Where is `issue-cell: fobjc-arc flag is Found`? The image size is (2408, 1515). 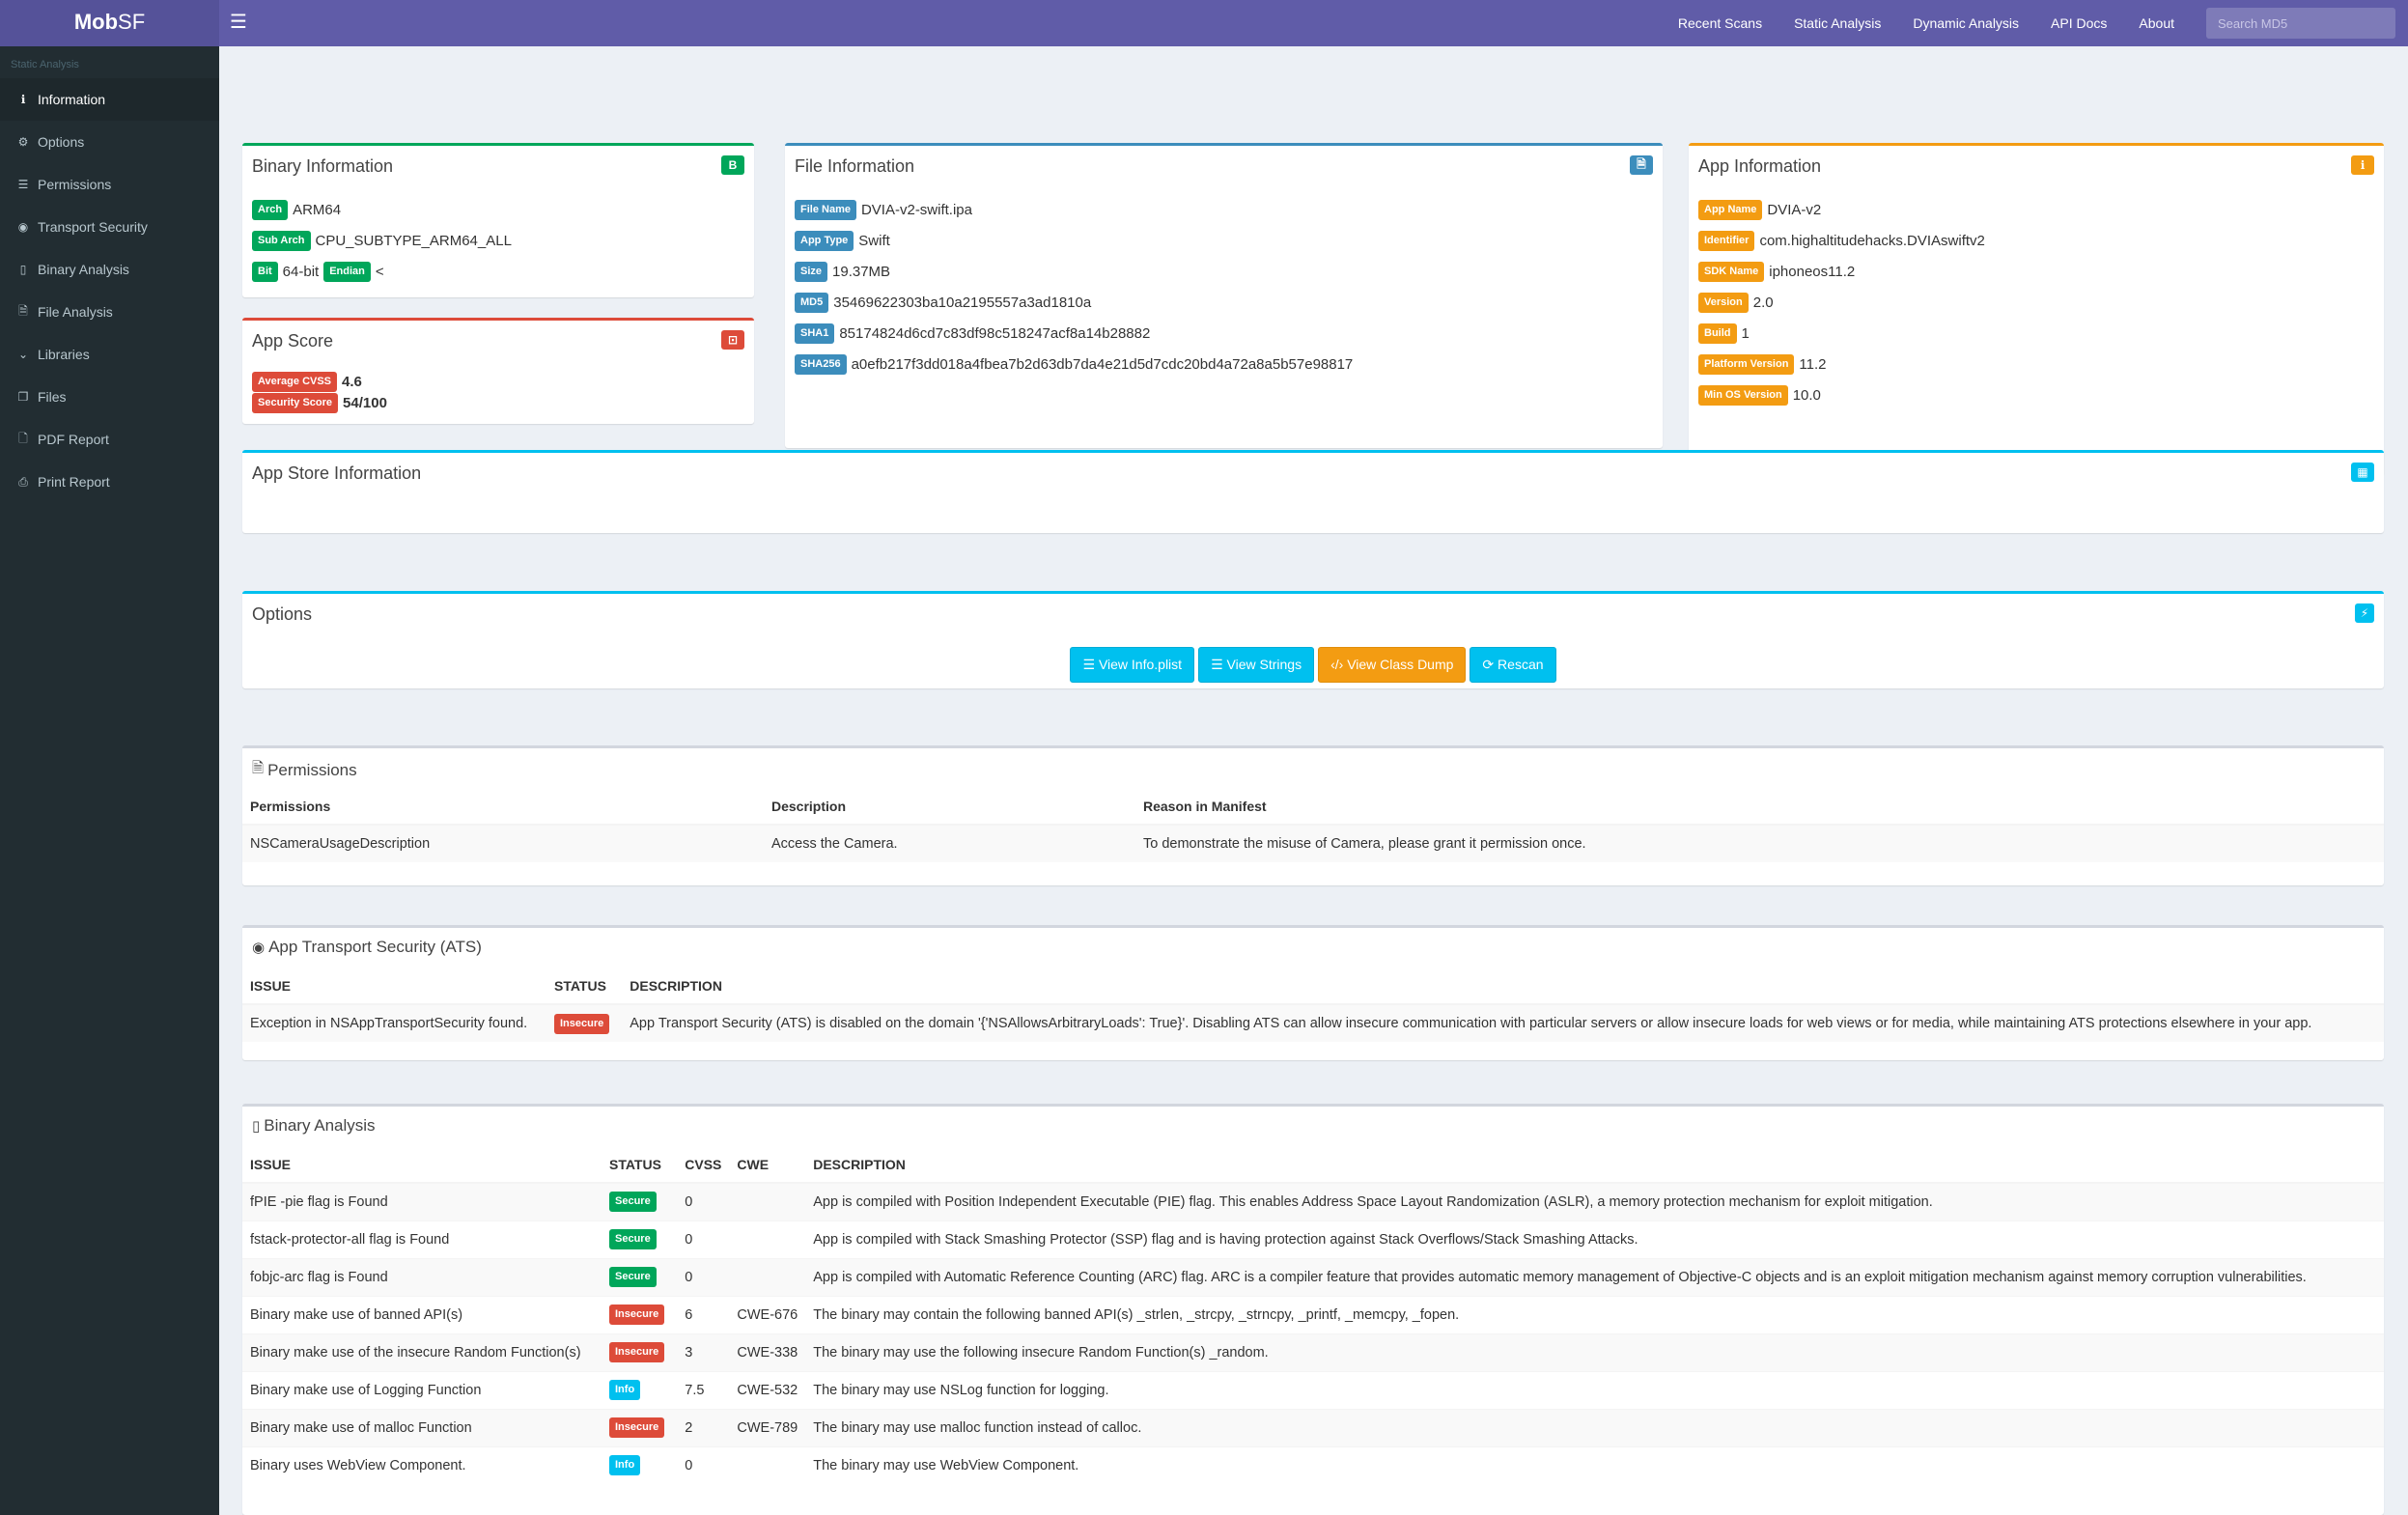
issue-cell: fobjc-arc flag is Found is located at coordinates (422, 1276).